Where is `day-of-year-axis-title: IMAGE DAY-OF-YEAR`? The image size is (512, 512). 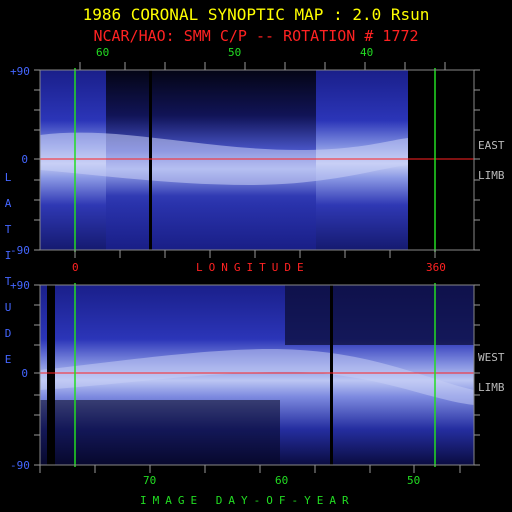
day-of-year-axis-title: IMAGE DAY-OF-YEAR is located at coordinates (247, 500).